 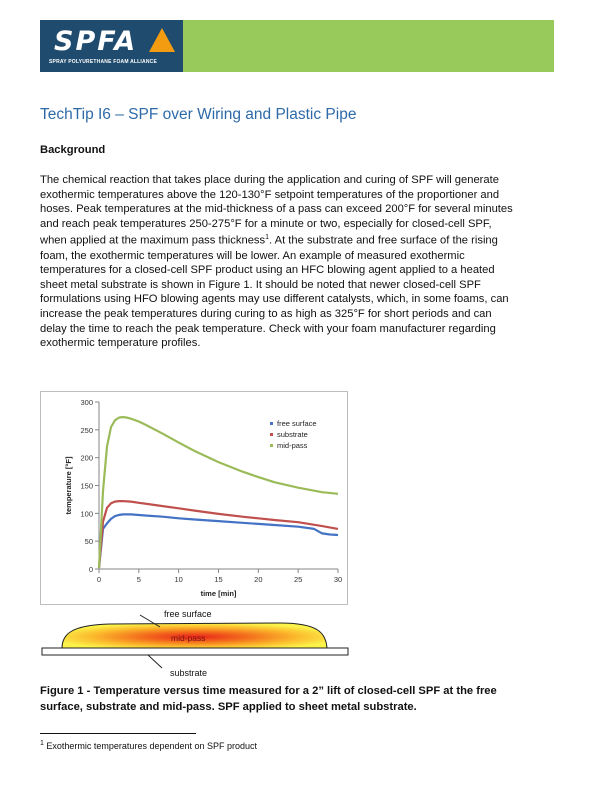 What do you see at coordinates (178, 579) in the screenshot?
I see `x-tick-label: 10` at bounding box center [178, 579].